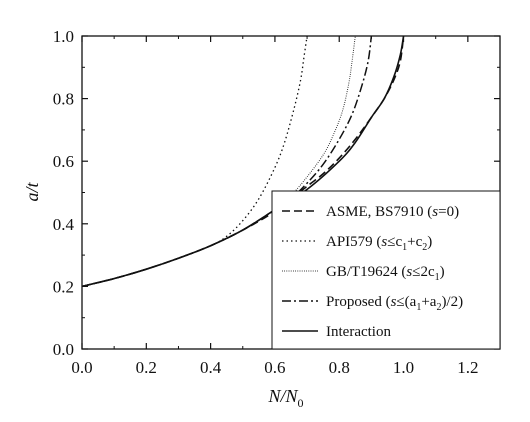 This screenshot has width=530, height=422. What do you see at coordinates (63, 349) in the screenshot?
I see `y-tick-label: 0.0` at bounding box center [63, 349].